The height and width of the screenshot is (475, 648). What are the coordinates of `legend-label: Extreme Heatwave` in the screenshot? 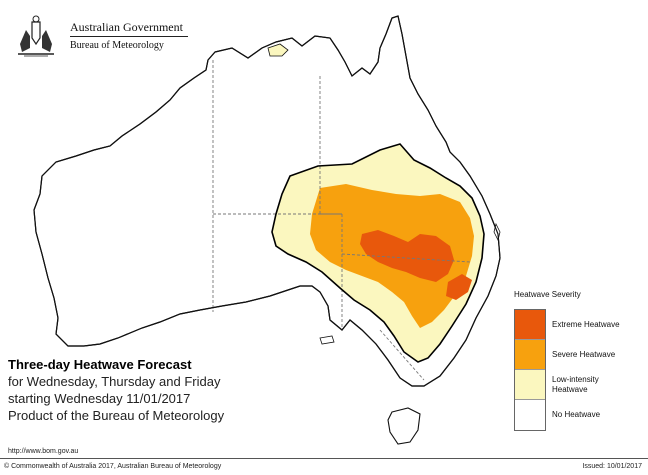 It's located at (586, 324).